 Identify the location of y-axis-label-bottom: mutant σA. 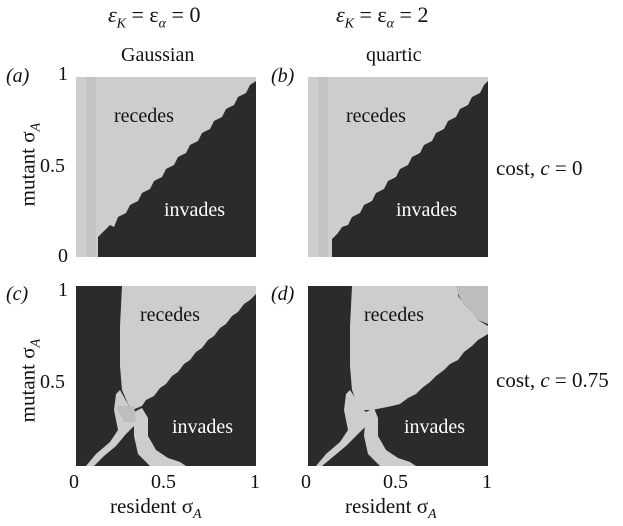
(29, 380).